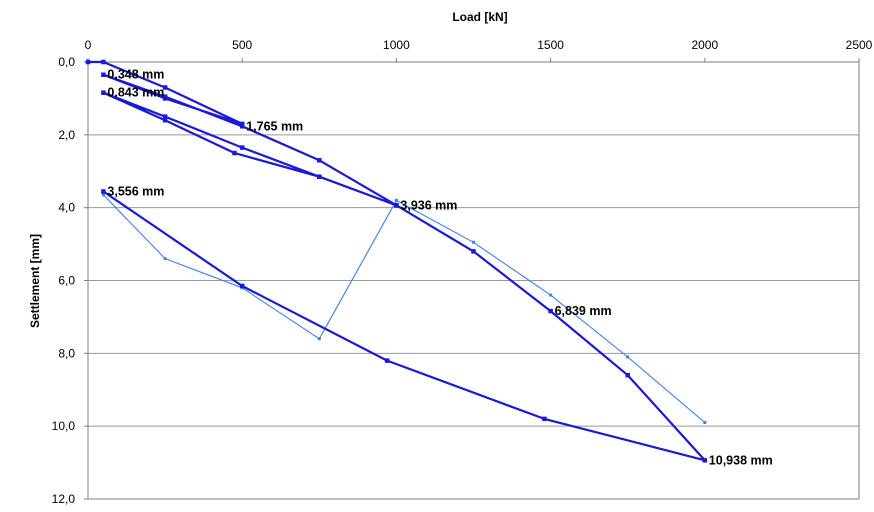 This screenshot has height=512, width=874. I want to click on x-tick-label: 500, so click(242, 45).